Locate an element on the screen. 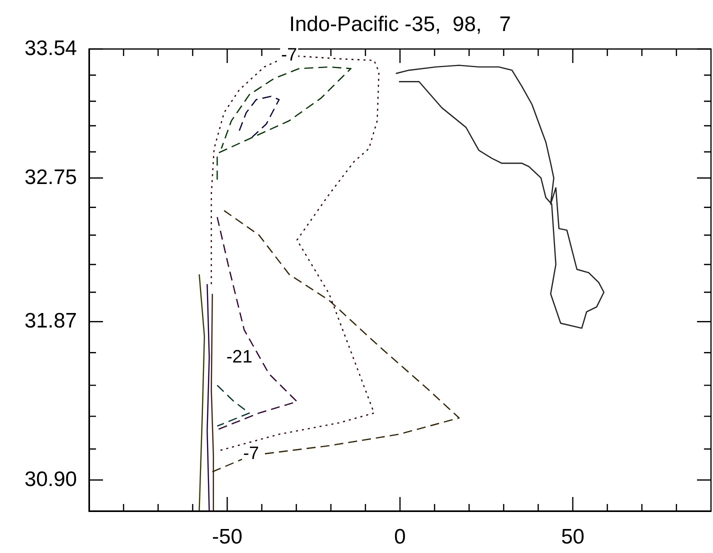  y-tick-label: 31.87 is located at coordinates (50, 320).